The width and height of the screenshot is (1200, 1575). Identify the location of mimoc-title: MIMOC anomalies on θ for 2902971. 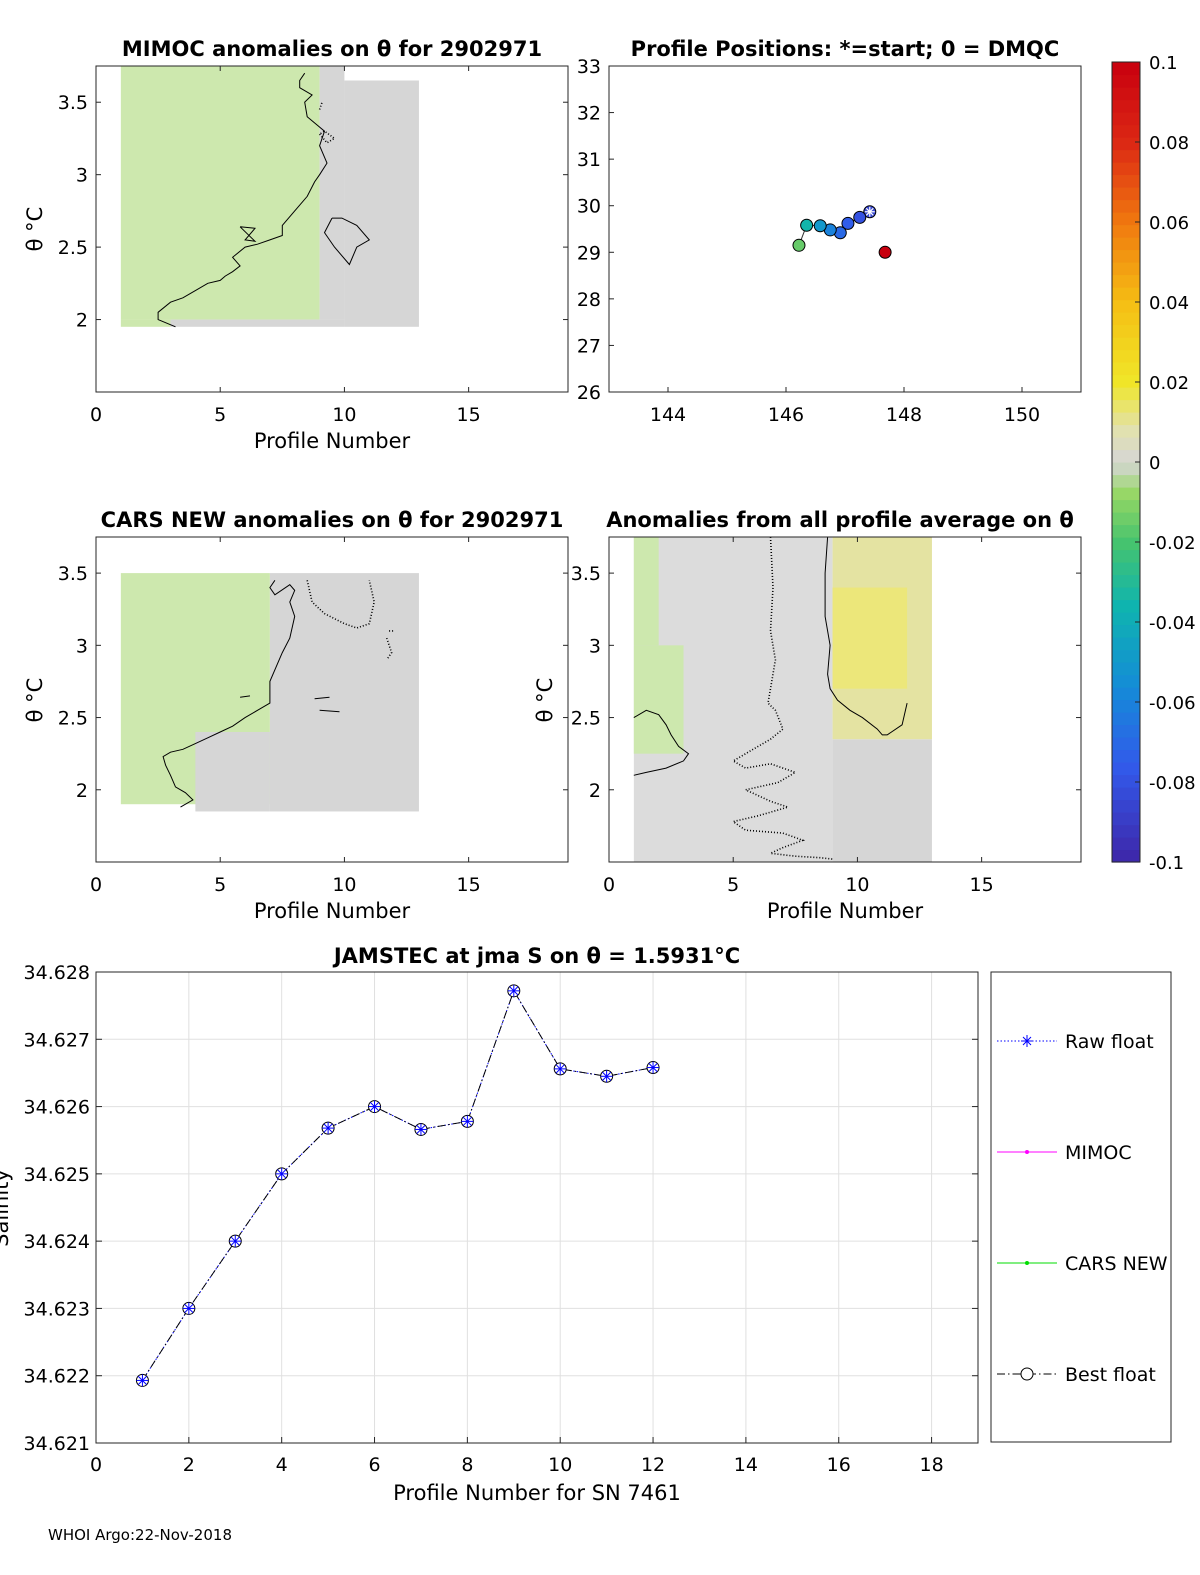
(332, 49).